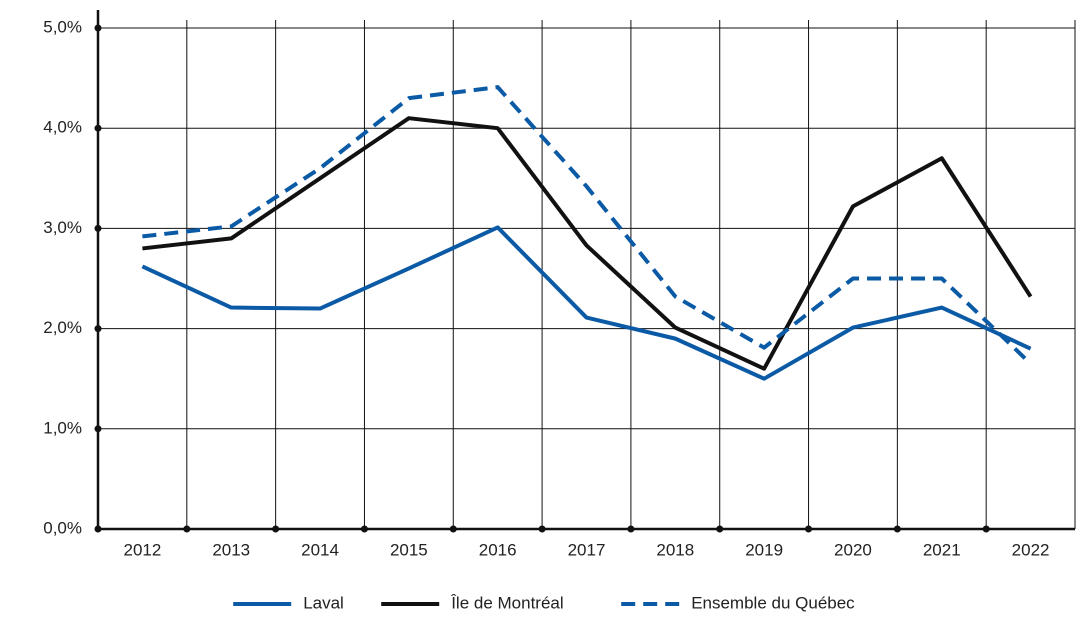 Image resolution: width=1082 pixels, height=618 pixels. Describe the element at coordinates (773, 602) in the screenshot. I see `legend-label: Ensemble du Québec` at that location.